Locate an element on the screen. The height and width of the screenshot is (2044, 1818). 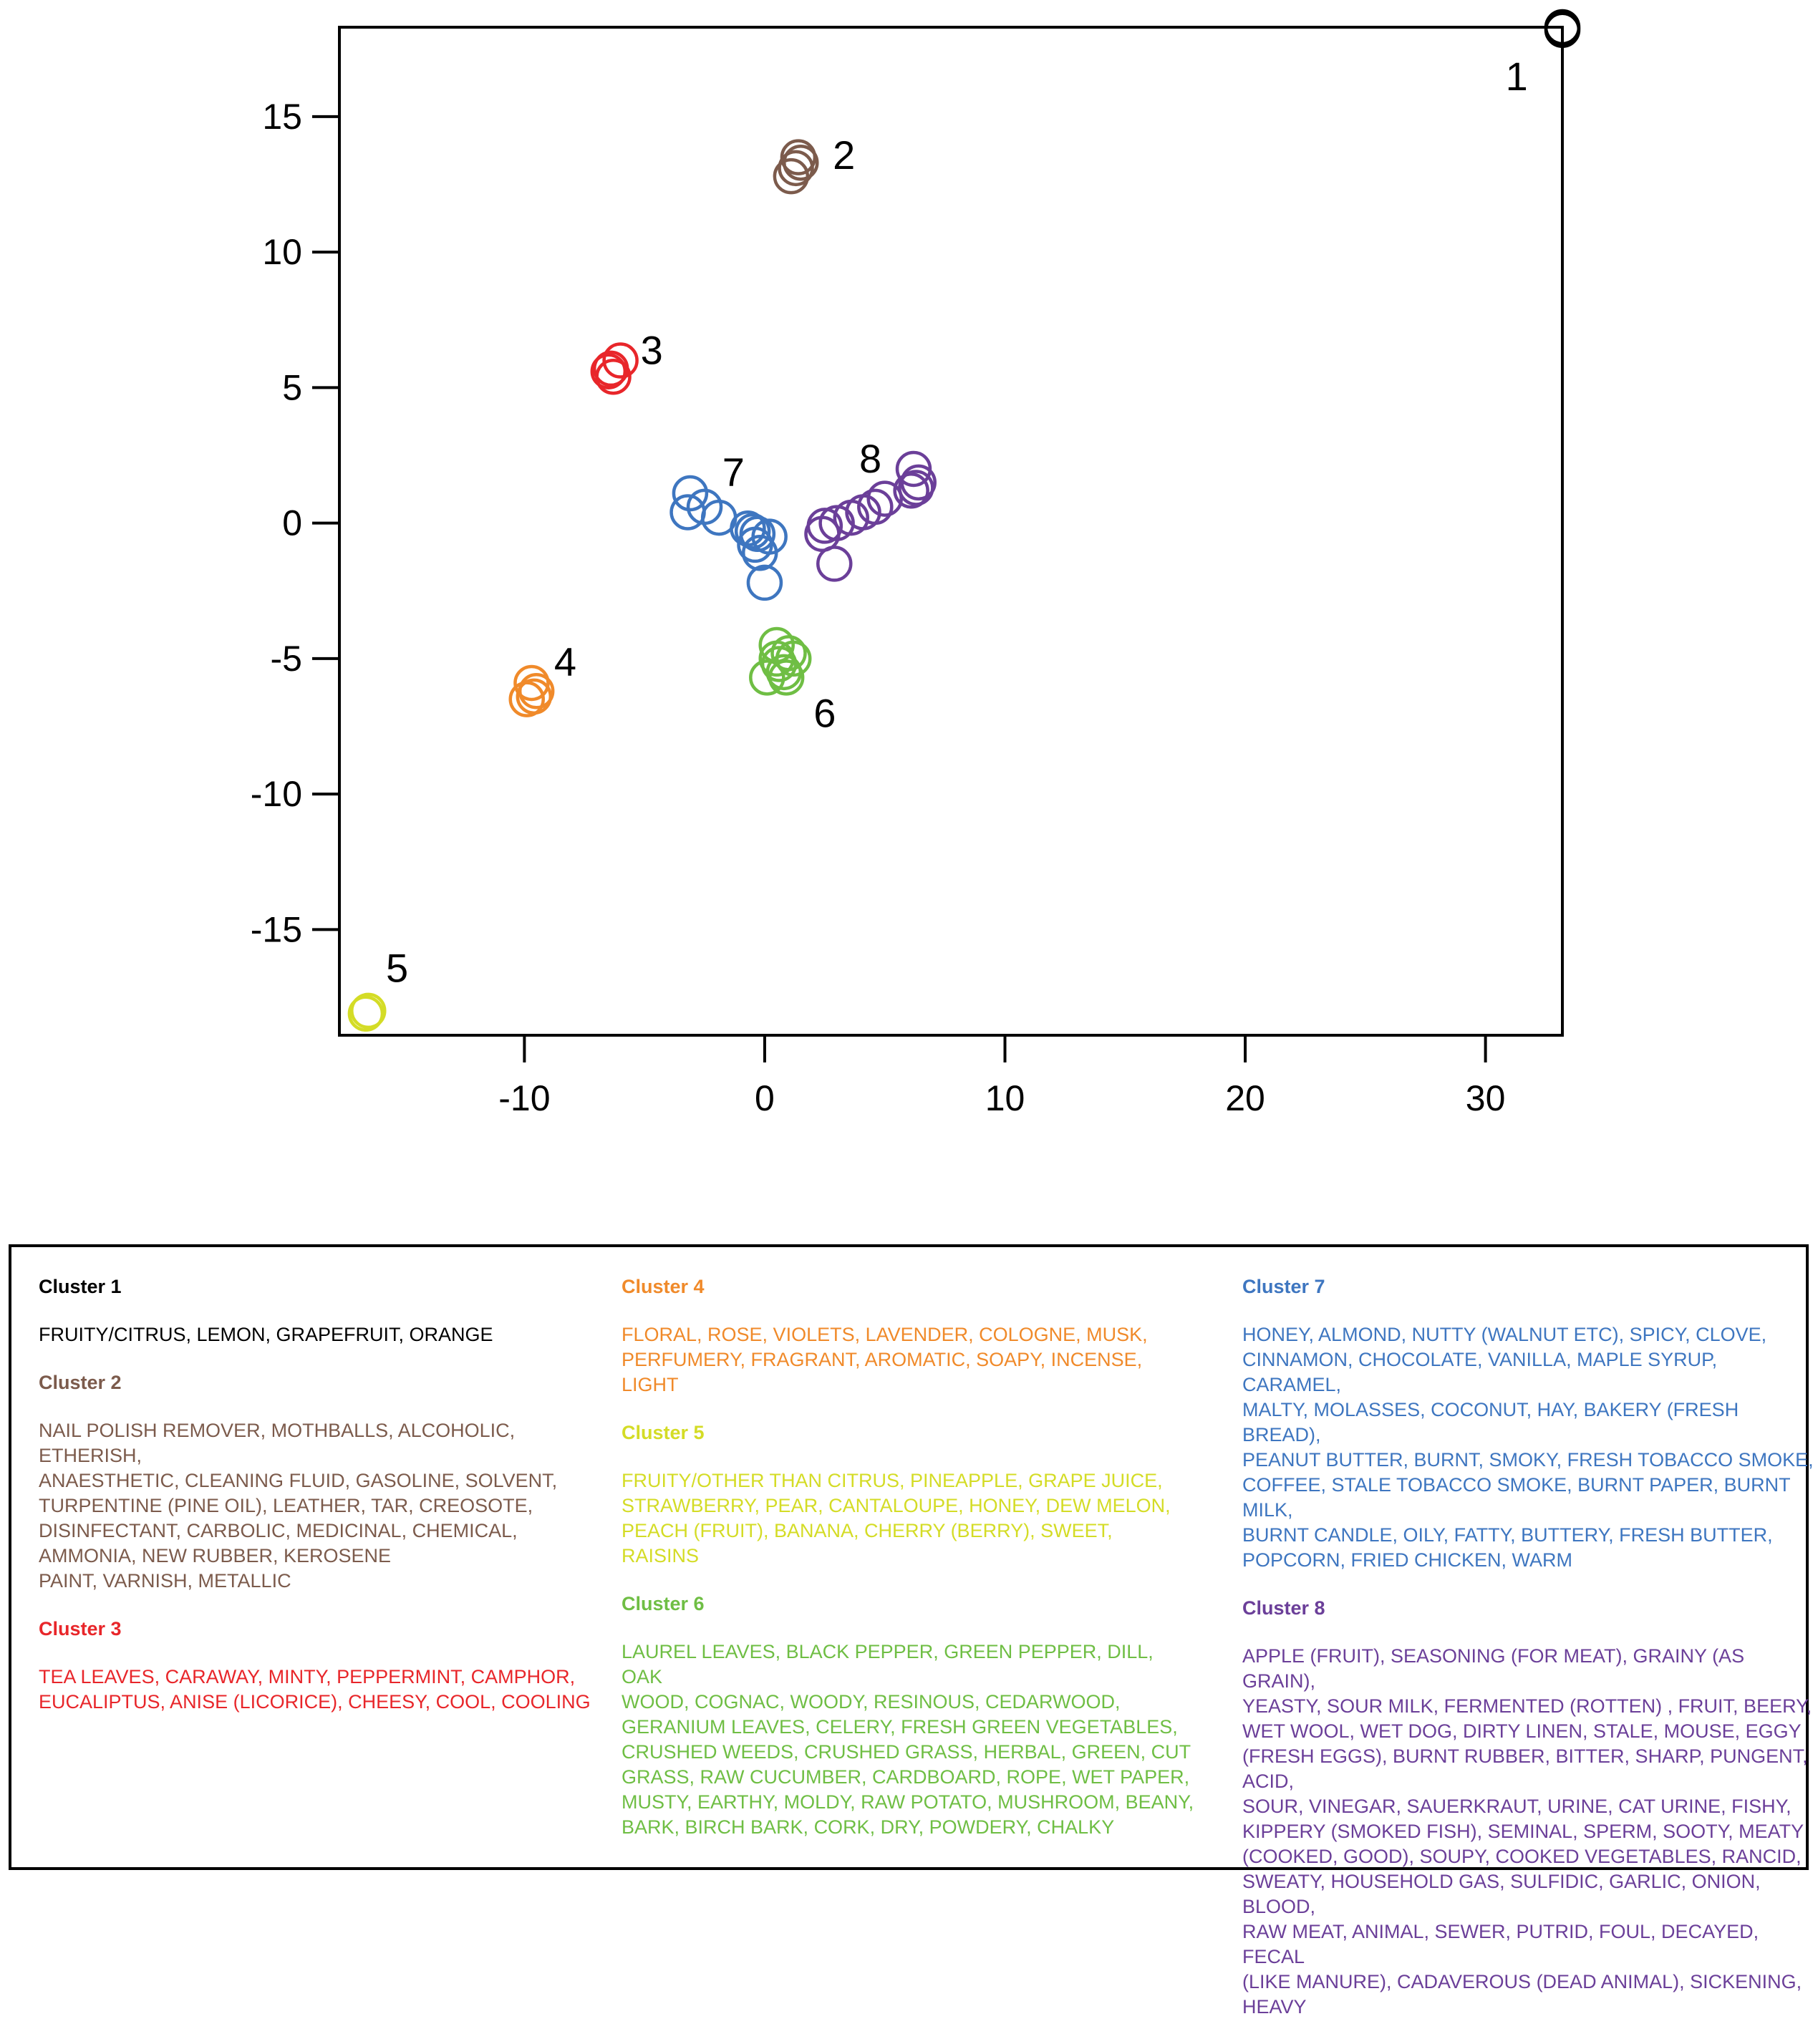
legend-entry-title: Cluster 5 is located at coordinates (663, 1432).